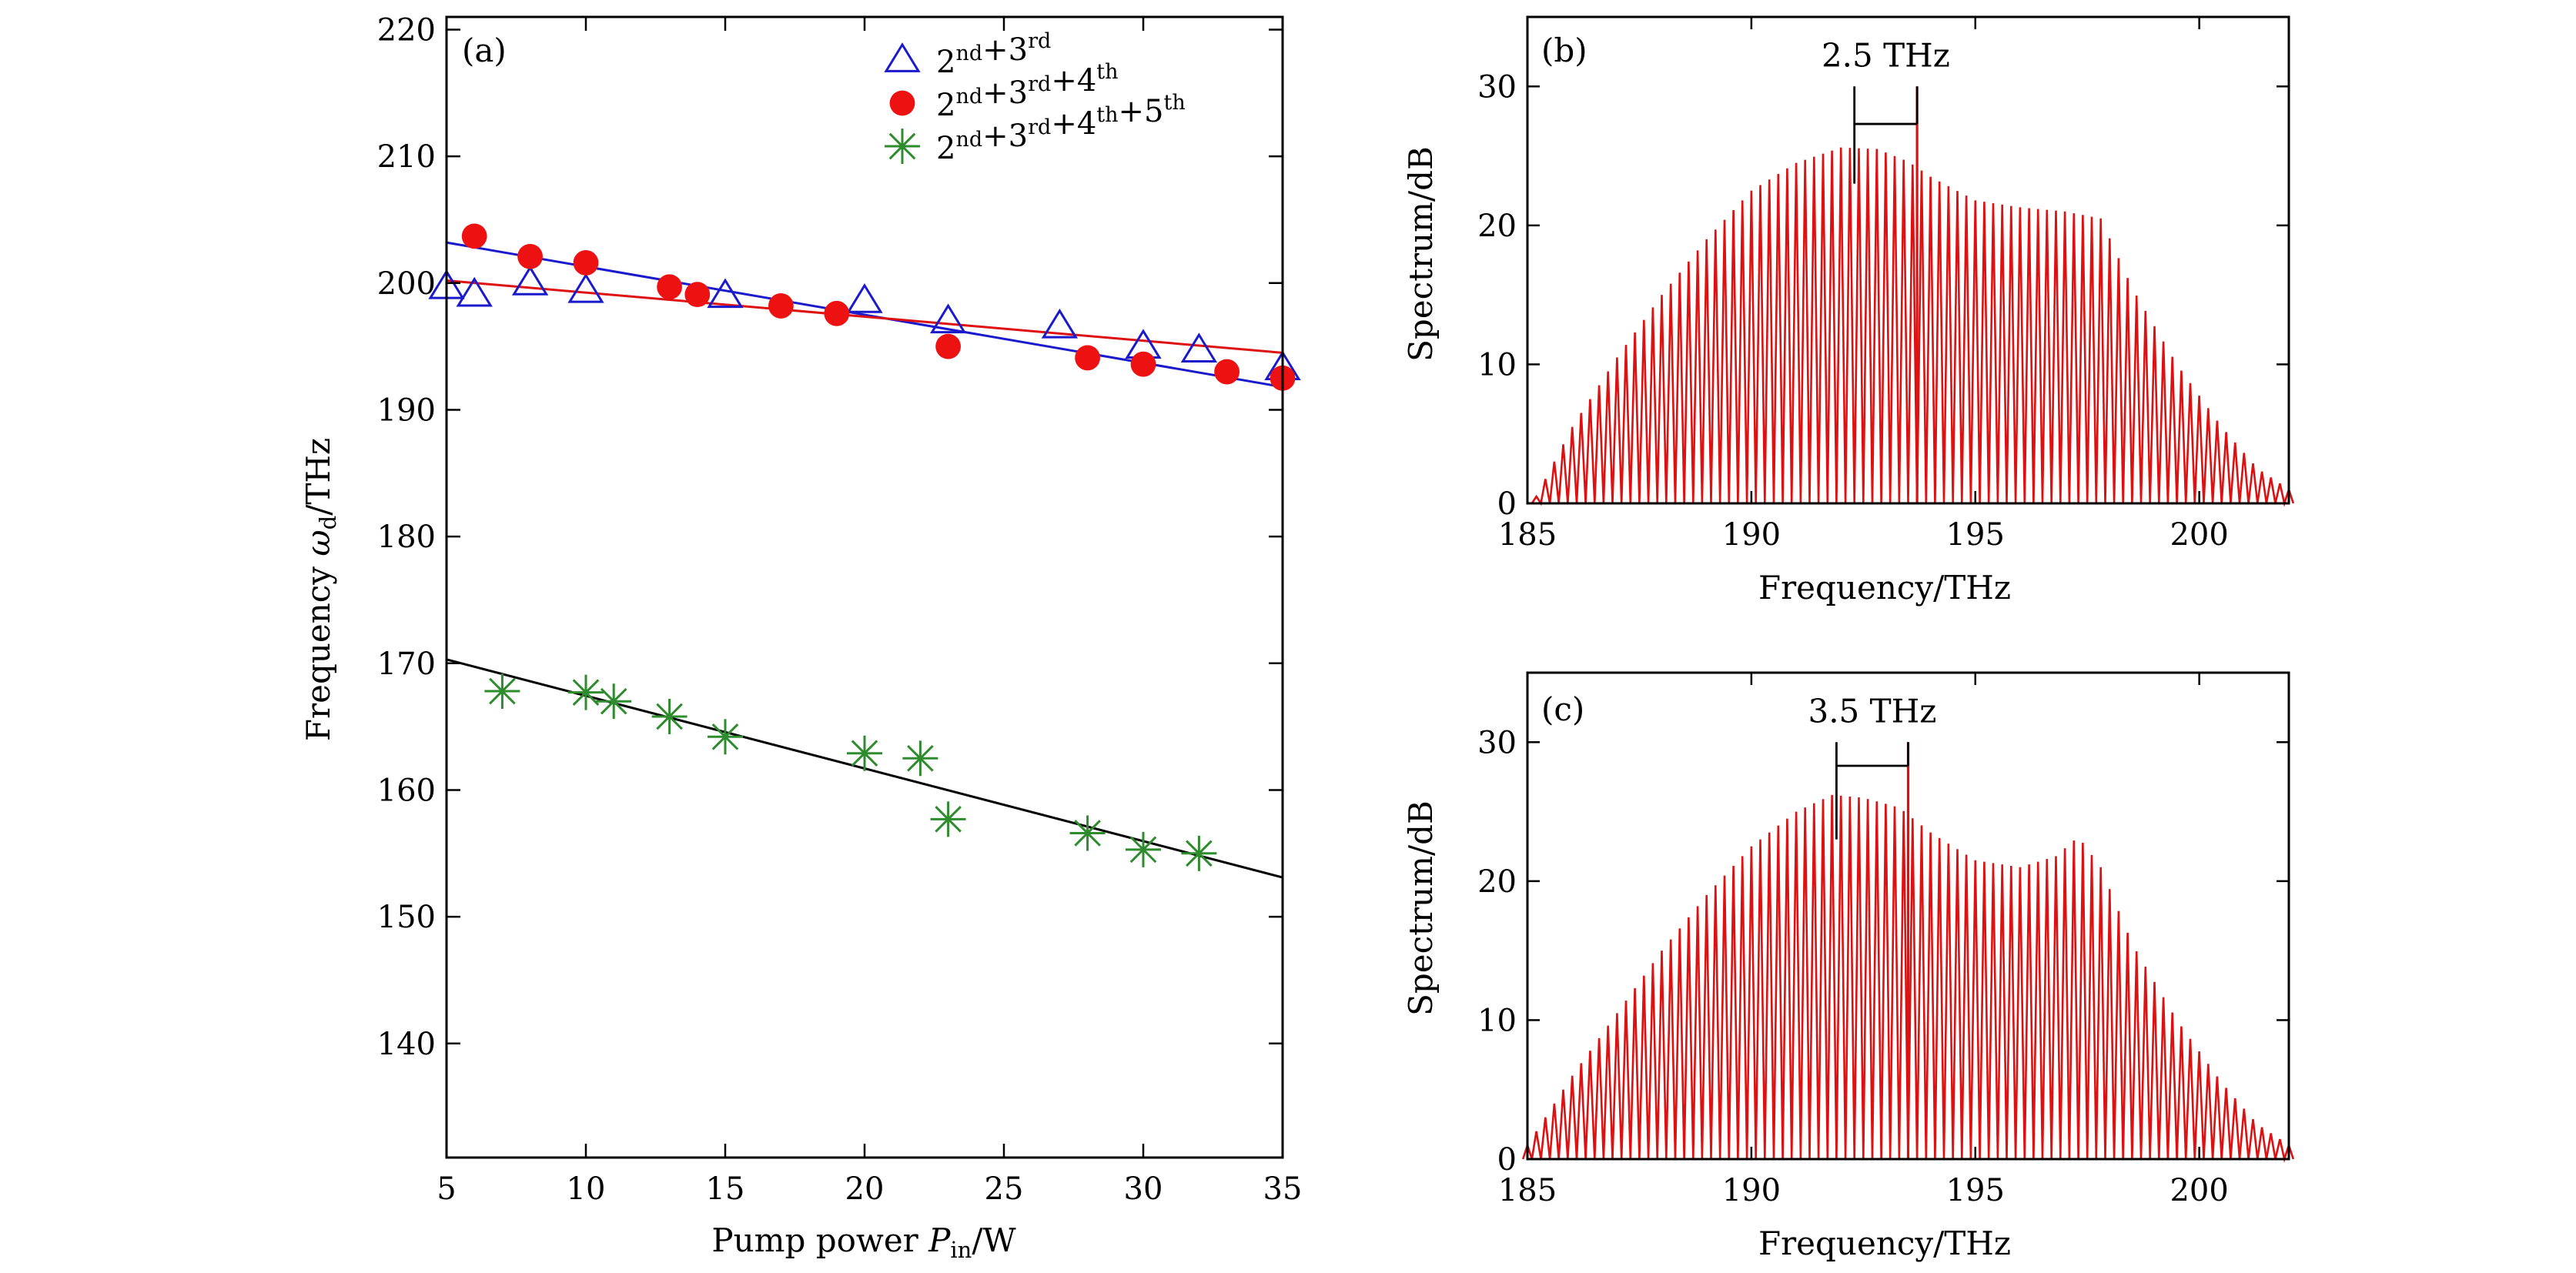 The height and width of the screenshot is (1273, 2576). I want to click on y-tick-label: 210, so click(407, 157).